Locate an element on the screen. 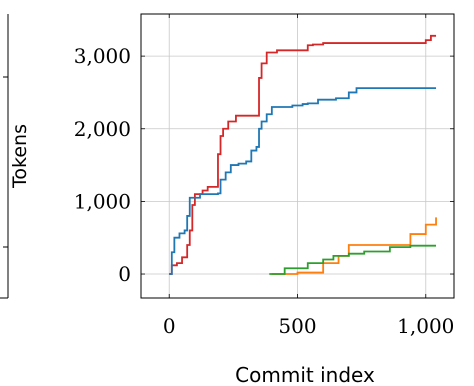 Image resolution: width=474 pixels, height=386 pixels. y-axis-label: Tokens is located at coordinates (20, 156).